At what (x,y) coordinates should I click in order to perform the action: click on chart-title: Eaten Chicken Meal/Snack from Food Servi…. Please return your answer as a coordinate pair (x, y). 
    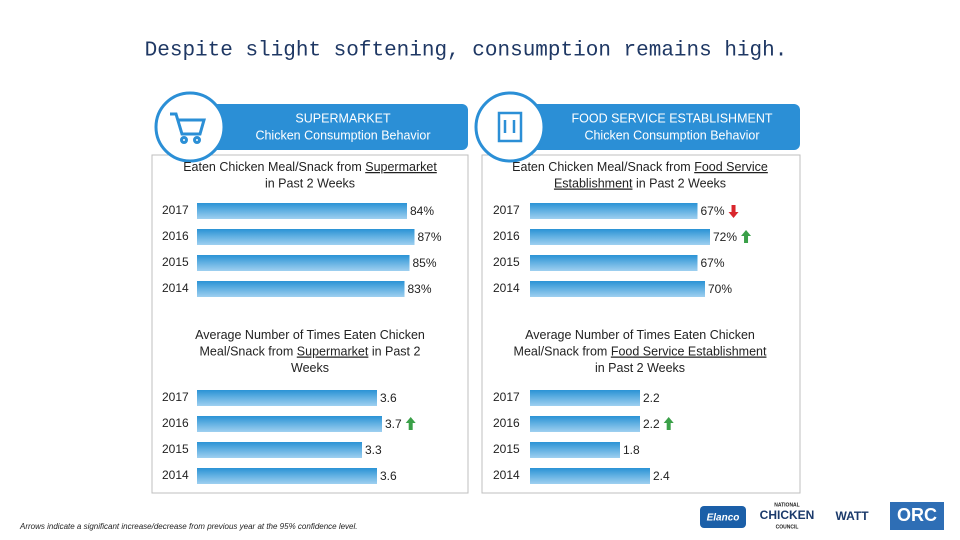
    Looking at the image, I should click on (640, 167).